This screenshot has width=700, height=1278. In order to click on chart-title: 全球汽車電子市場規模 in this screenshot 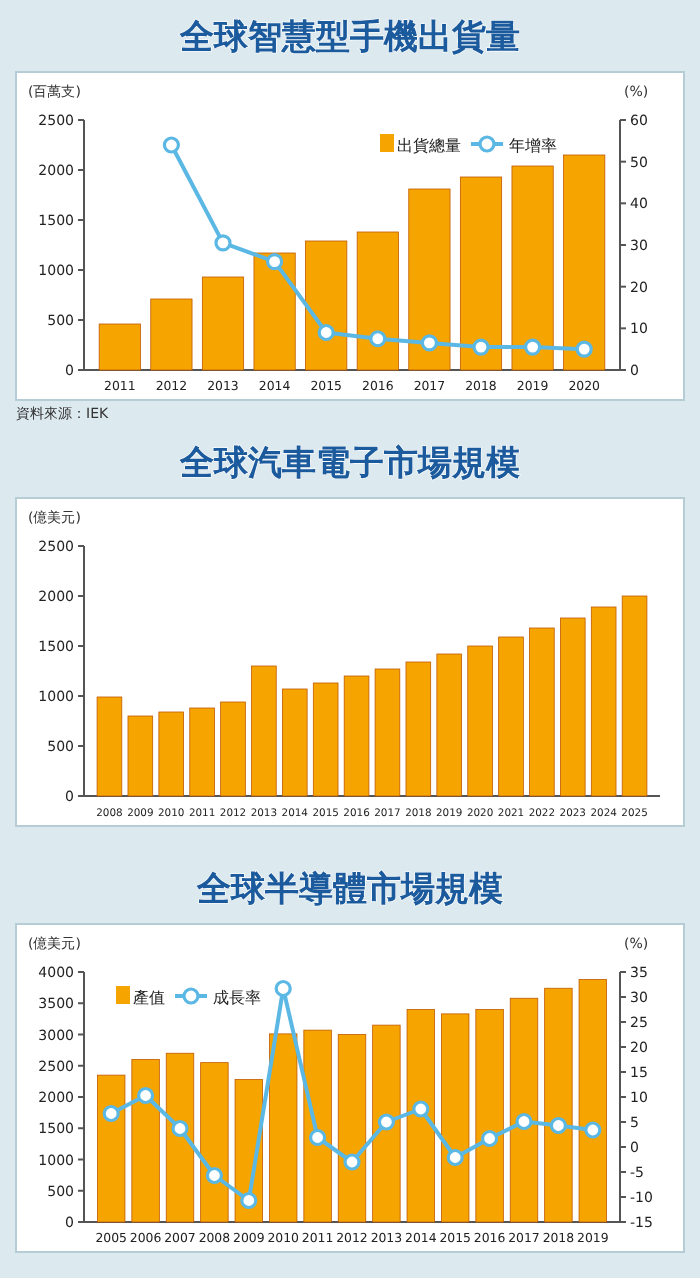, I will do `click(349, 464)`.